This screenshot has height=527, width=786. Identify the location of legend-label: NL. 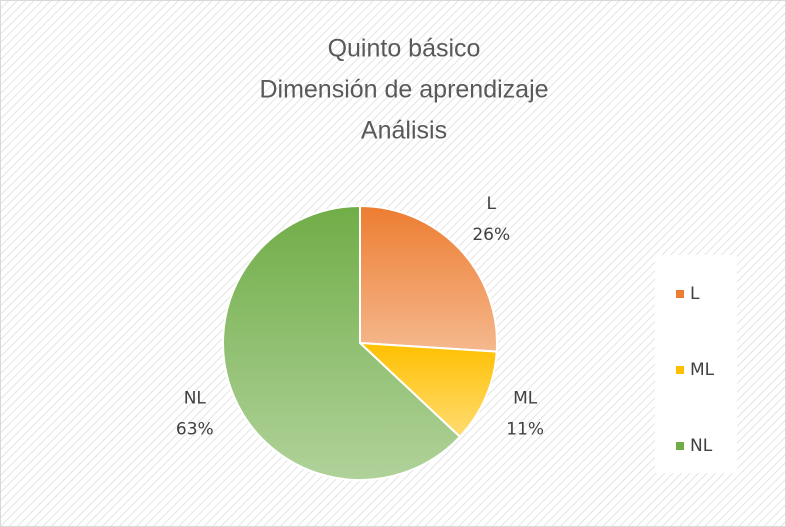
(701, 446).